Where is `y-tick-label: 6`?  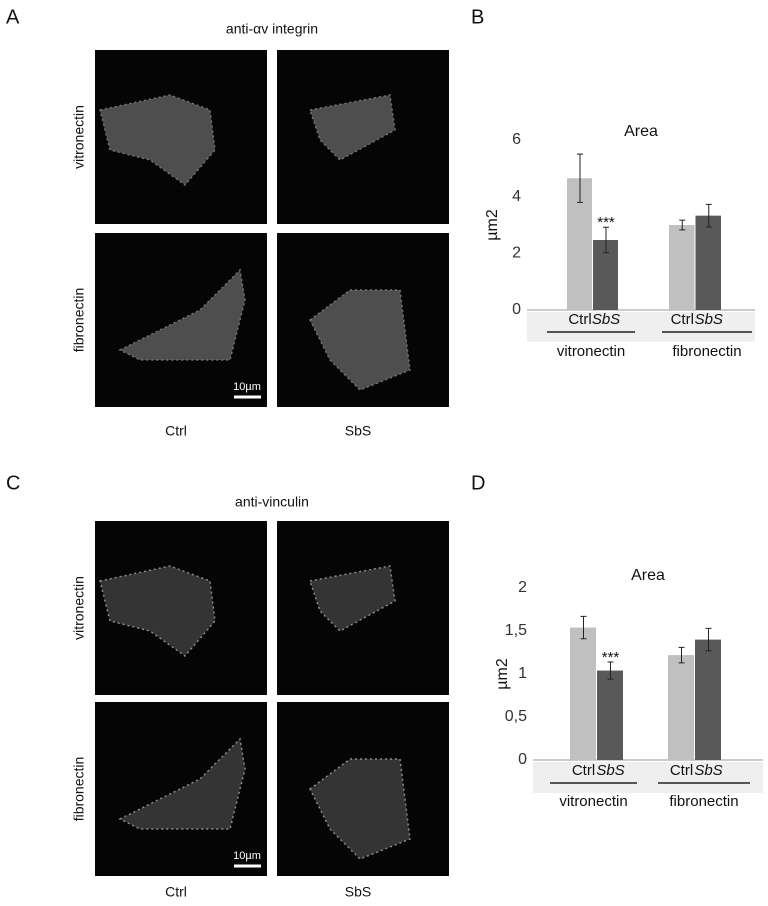
y-tick-label: 6 is located at coordinates (516, 139).